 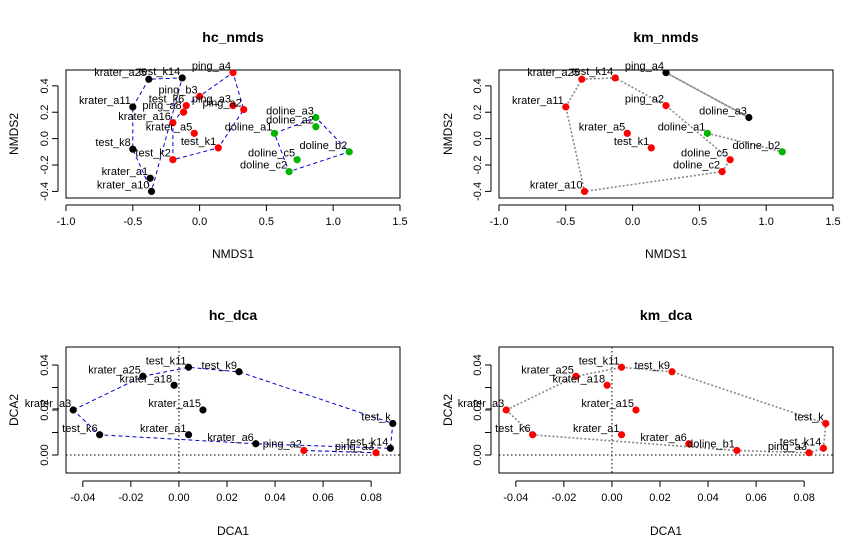 What do you see at coordinates (766, 222) in the screenshot?
I see `x-tick-label: 1.0` at bounding box center [766, 222].